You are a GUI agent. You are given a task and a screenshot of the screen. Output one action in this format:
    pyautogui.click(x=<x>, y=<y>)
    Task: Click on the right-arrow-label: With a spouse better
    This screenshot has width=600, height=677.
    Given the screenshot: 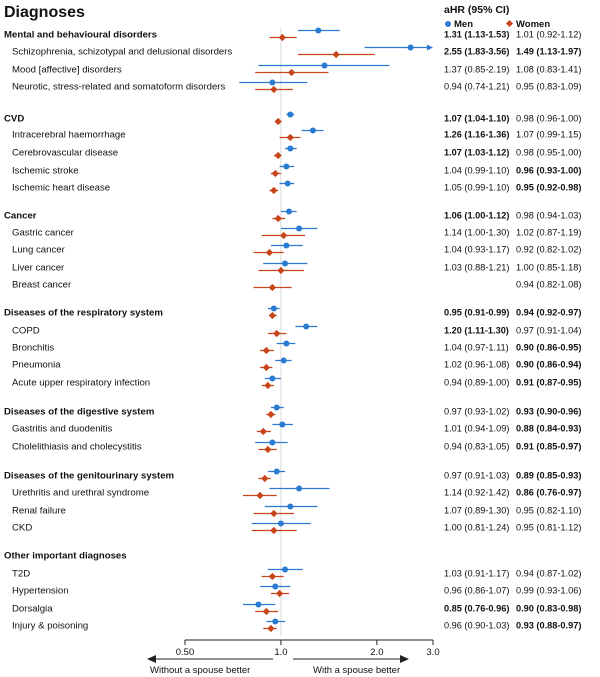 What is the action you would take?
    pyautogui.click(x=356, y=670)
    